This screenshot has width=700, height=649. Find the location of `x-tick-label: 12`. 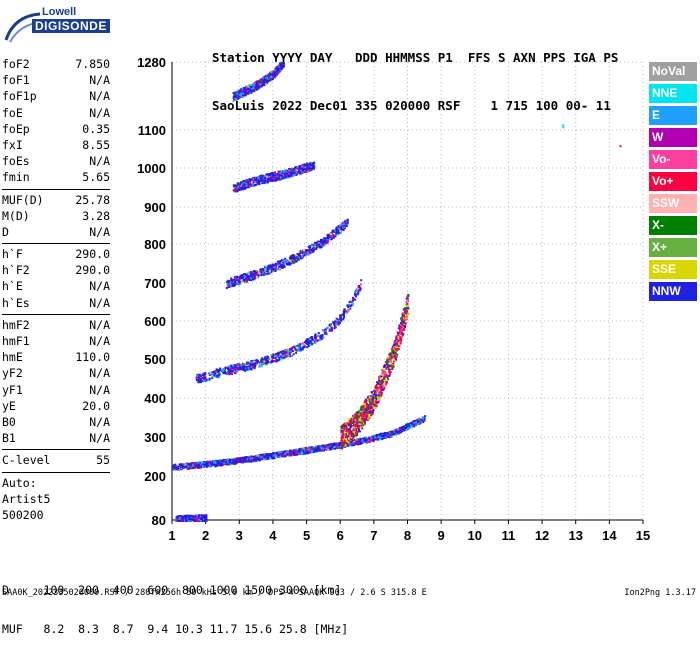

x-tick-label: 12 is located at coordinates (542, 535).